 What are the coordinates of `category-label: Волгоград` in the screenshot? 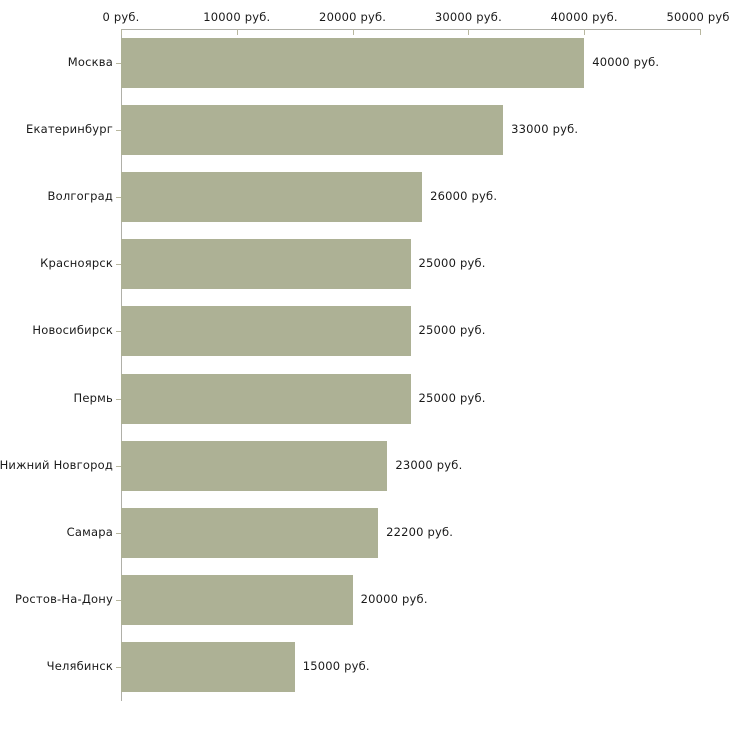 It's located at (80, 196).